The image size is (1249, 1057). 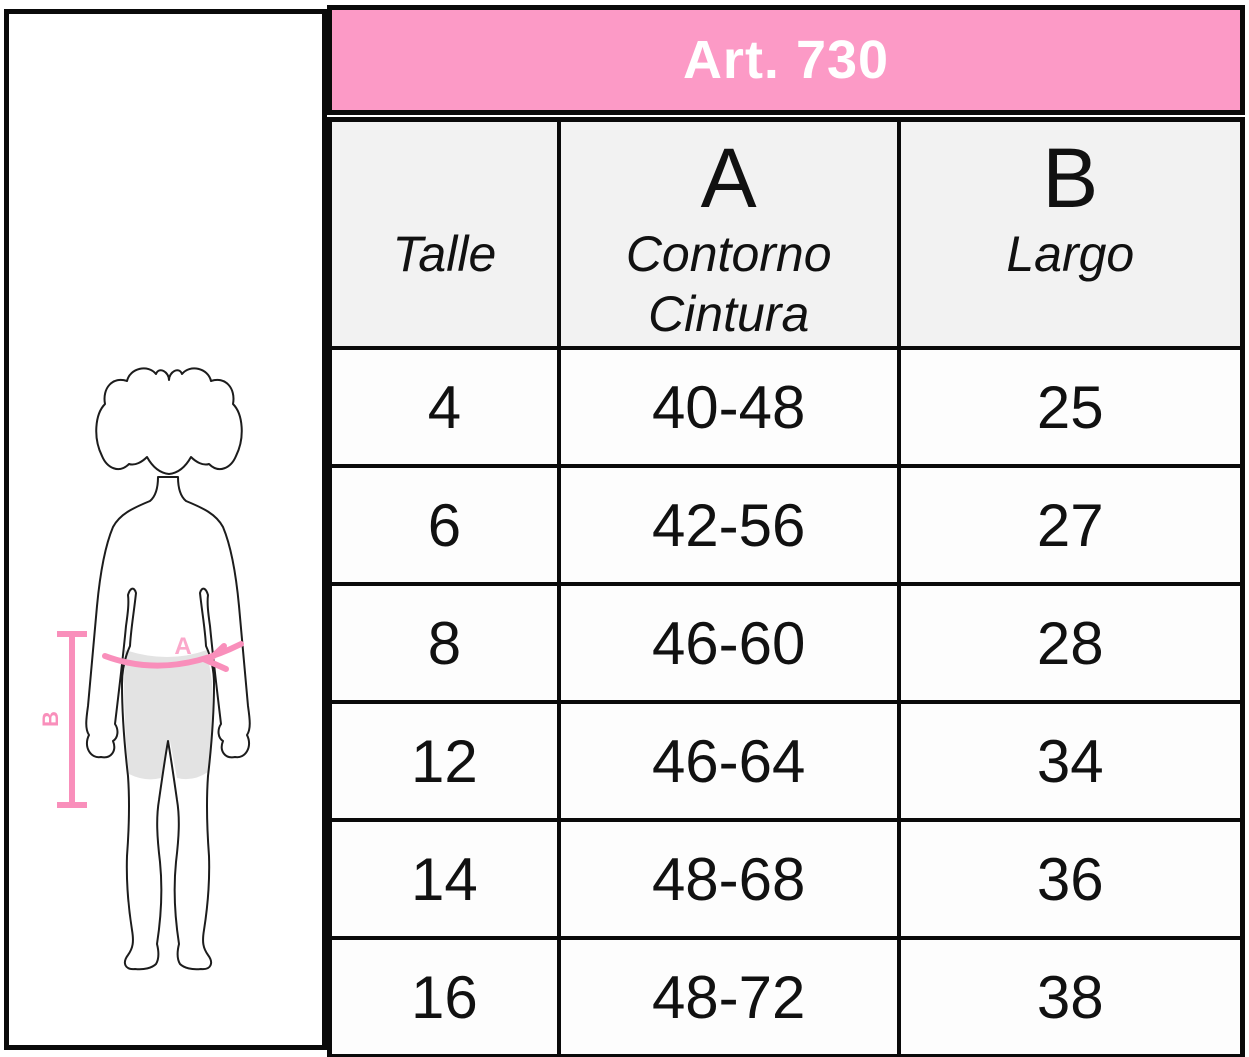 What do you see at coordinates (444, 643) in the screenshot?
I see `cell-talle: 8` at bounding box center [444, 643].